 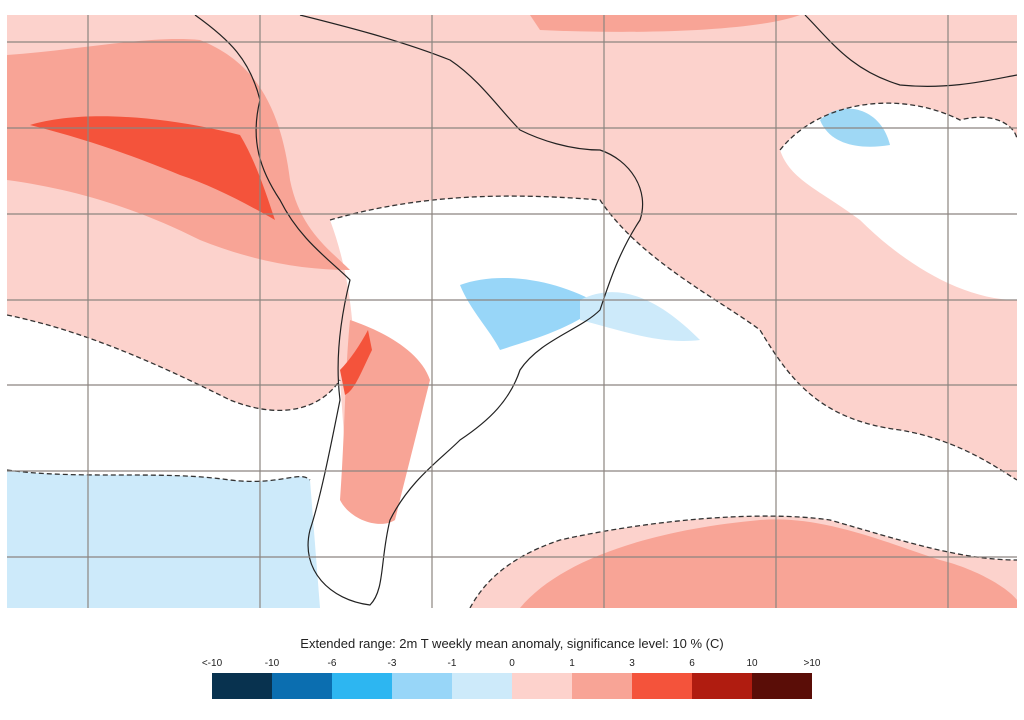 I want to click on colorbar-label: -1, so click(x=452, y=663).